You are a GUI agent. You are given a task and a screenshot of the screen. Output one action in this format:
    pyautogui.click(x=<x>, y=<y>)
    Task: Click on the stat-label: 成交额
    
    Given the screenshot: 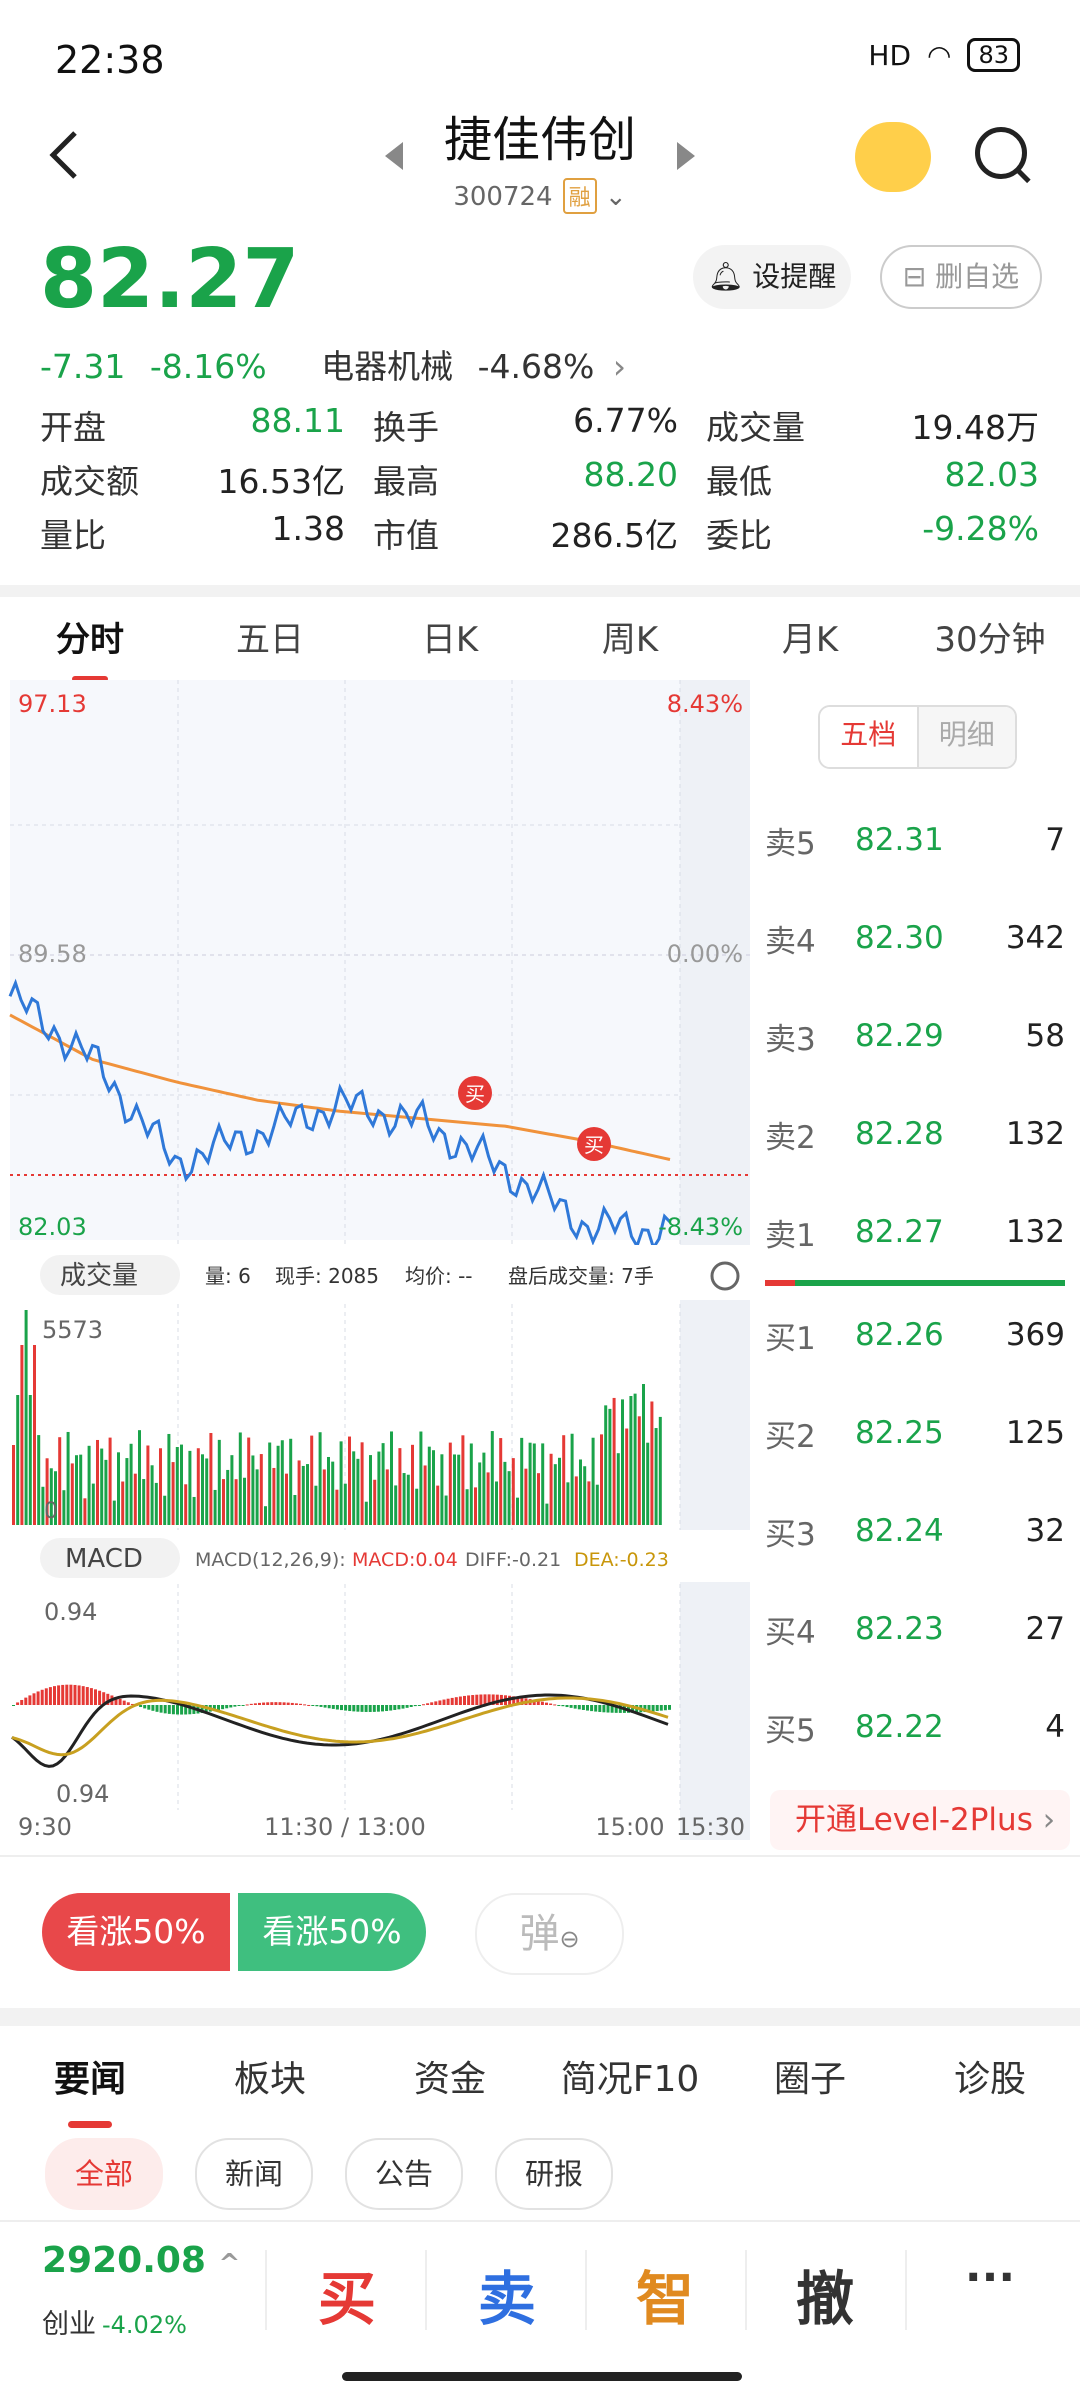 What is the action you would take?
    pyautogui.click(x=89, y=481)
    